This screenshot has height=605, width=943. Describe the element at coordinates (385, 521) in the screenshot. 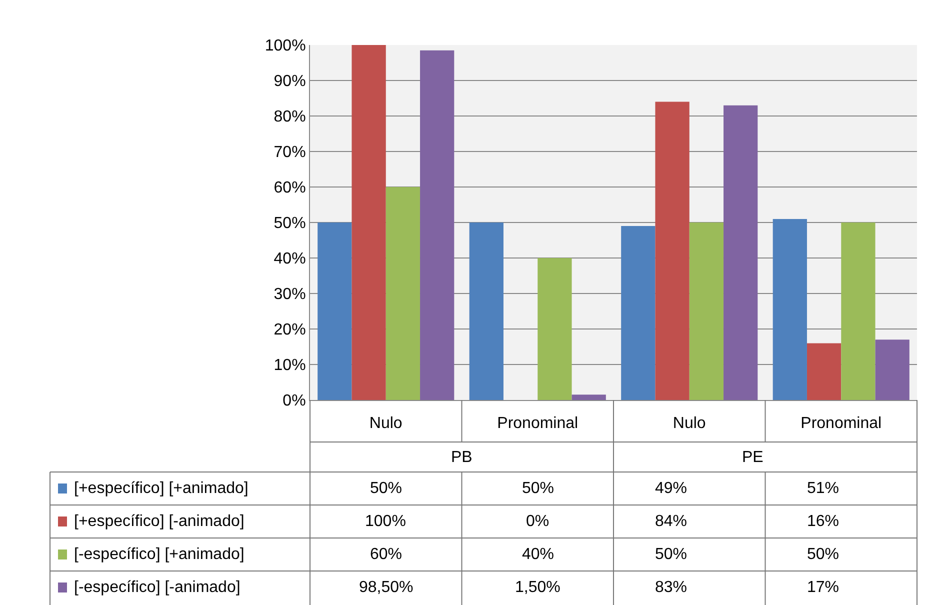

I see `data-label: 100%` at that location.